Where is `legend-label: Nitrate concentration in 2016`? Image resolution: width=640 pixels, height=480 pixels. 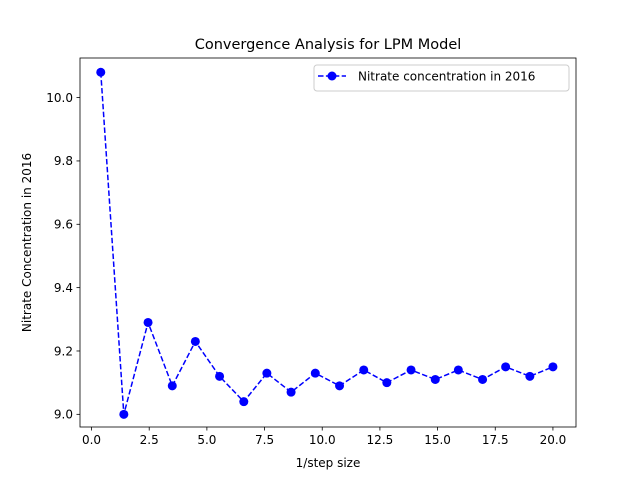
legend-label: Nitrate concentration in 2016 is located at coordinates (446, 77).